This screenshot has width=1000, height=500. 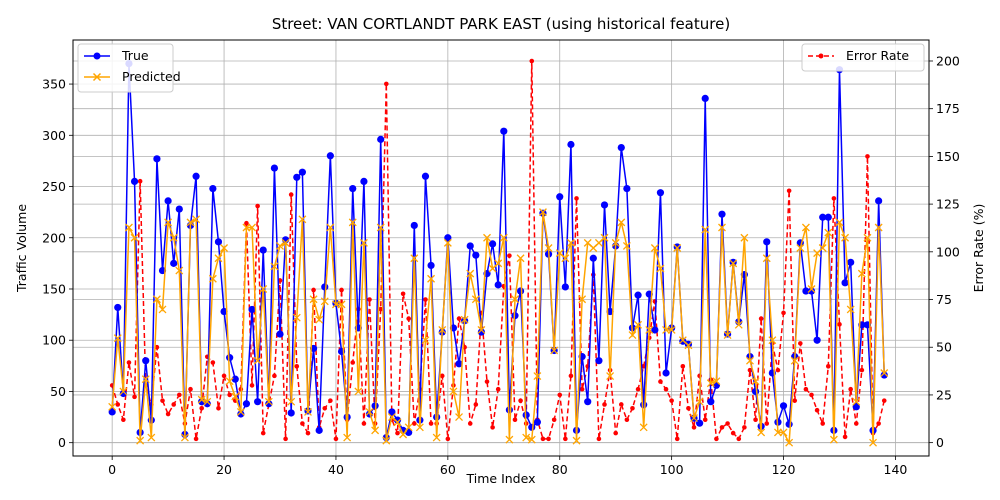 What do you see at coordinates (112, 469) in the screenshot?
I see `x-tick-label: 0` at bounding box center [112, 469].